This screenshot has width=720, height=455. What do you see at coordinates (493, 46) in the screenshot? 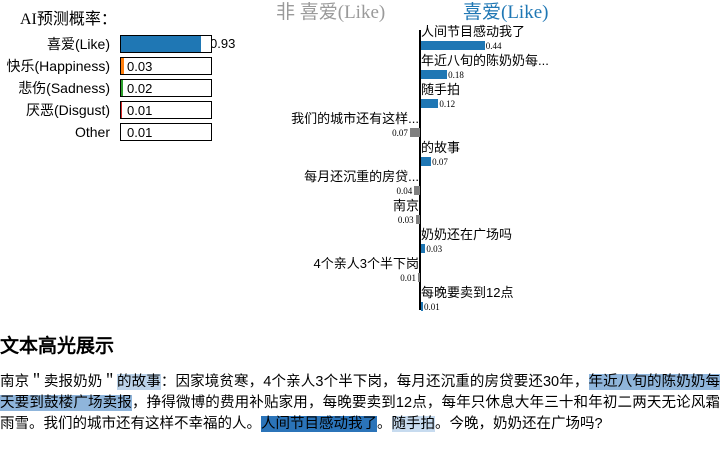
I see `chart-bar-value: 0.44` at bounding box center [493, 46].